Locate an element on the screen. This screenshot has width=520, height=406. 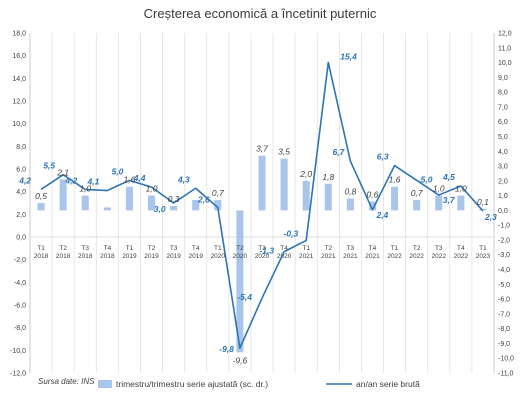
category-label: T3 2018 is located at coordinates (85, 252).